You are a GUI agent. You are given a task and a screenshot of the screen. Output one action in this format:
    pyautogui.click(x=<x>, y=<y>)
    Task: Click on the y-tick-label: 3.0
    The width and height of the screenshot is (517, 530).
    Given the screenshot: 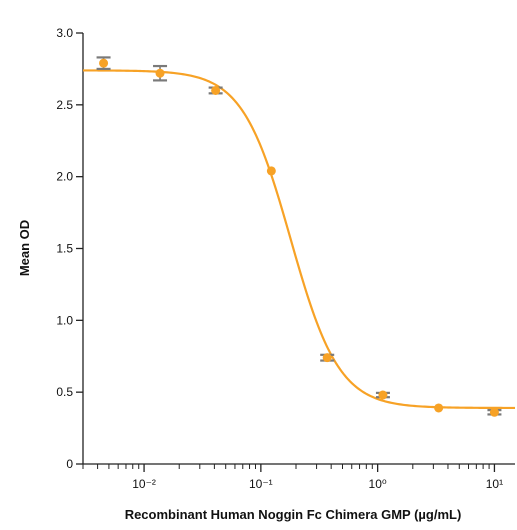 What is the action you would take?
    pyautogui.click(x=64, y=33)
    